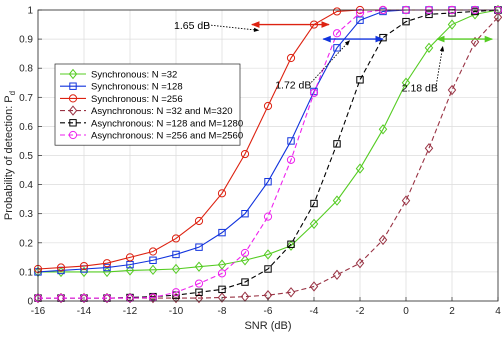 The height and width of the screenshot is (337, 502). I want to click on y-tick-label: 0.3, so click(26, 214).